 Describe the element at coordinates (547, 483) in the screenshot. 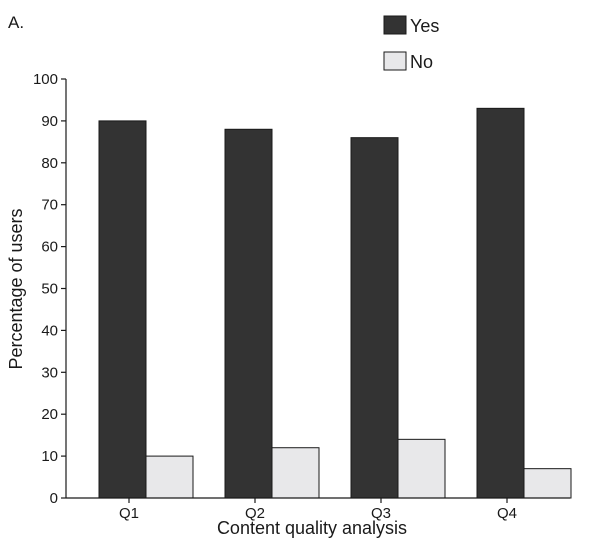

I see `bar-no-q4` at that location.